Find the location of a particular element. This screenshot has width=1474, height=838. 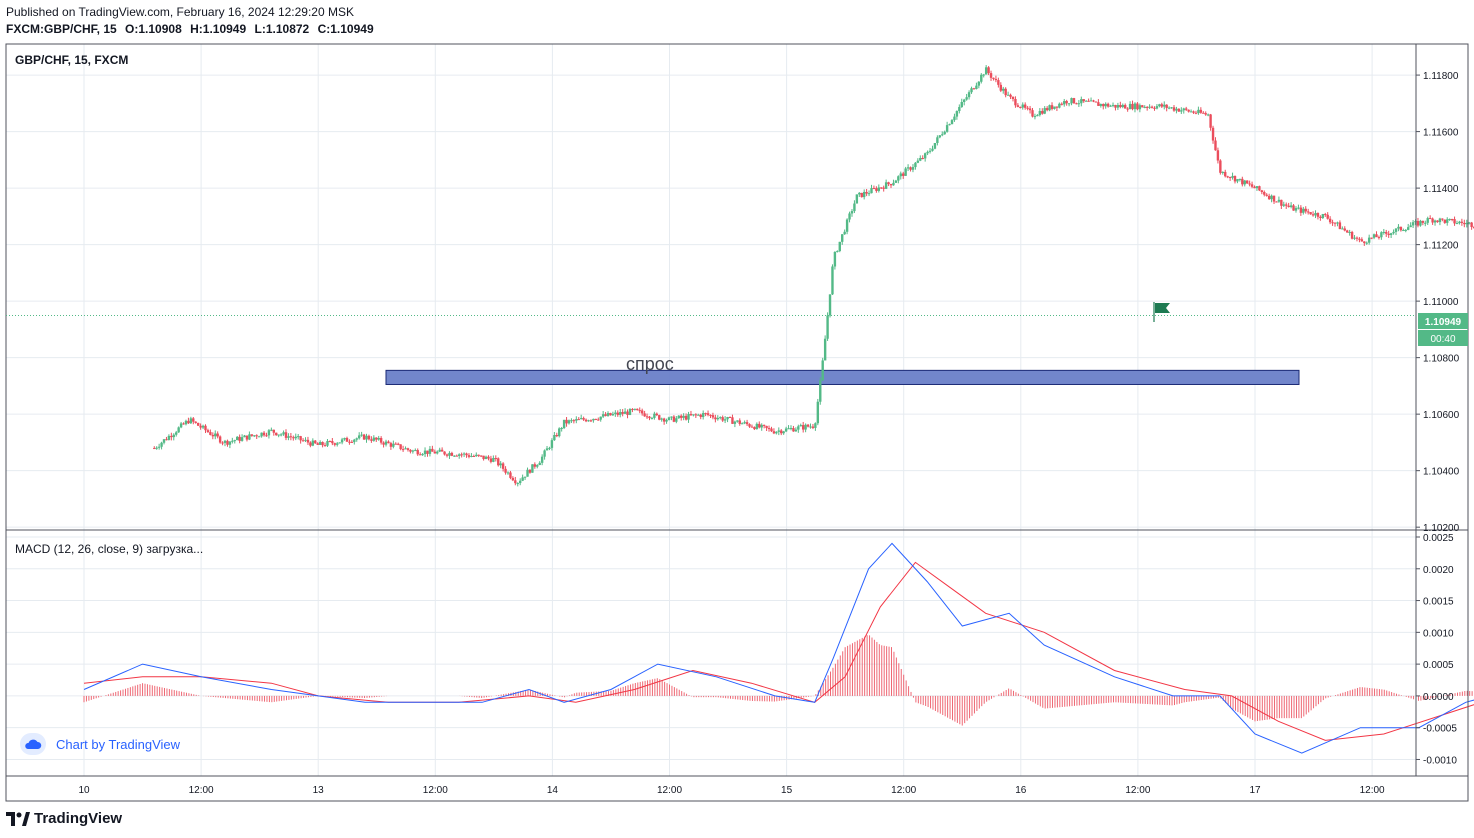

time-tick-label: 10 is located at coordinates (84, 790).